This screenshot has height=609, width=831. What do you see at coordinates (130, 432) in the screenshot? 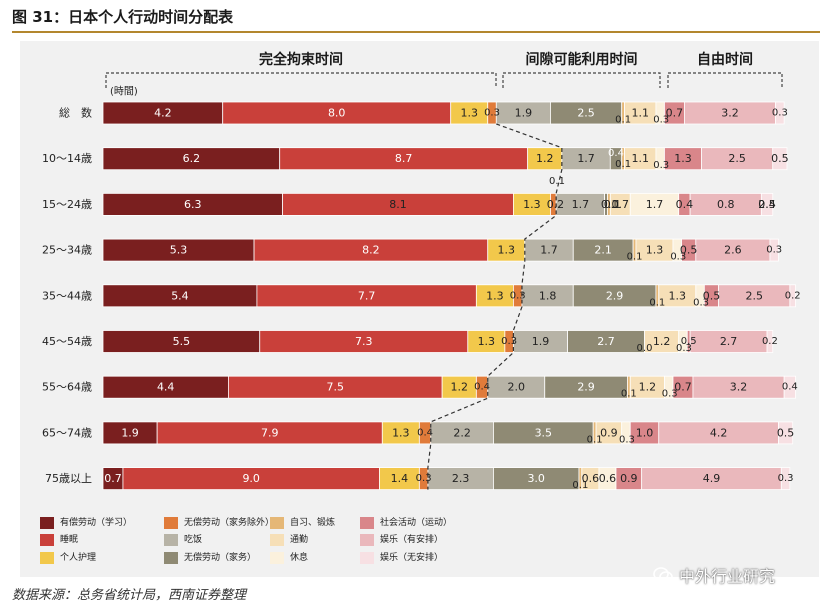
I see `data-label: 1.9` at bounding box center [130, 432].